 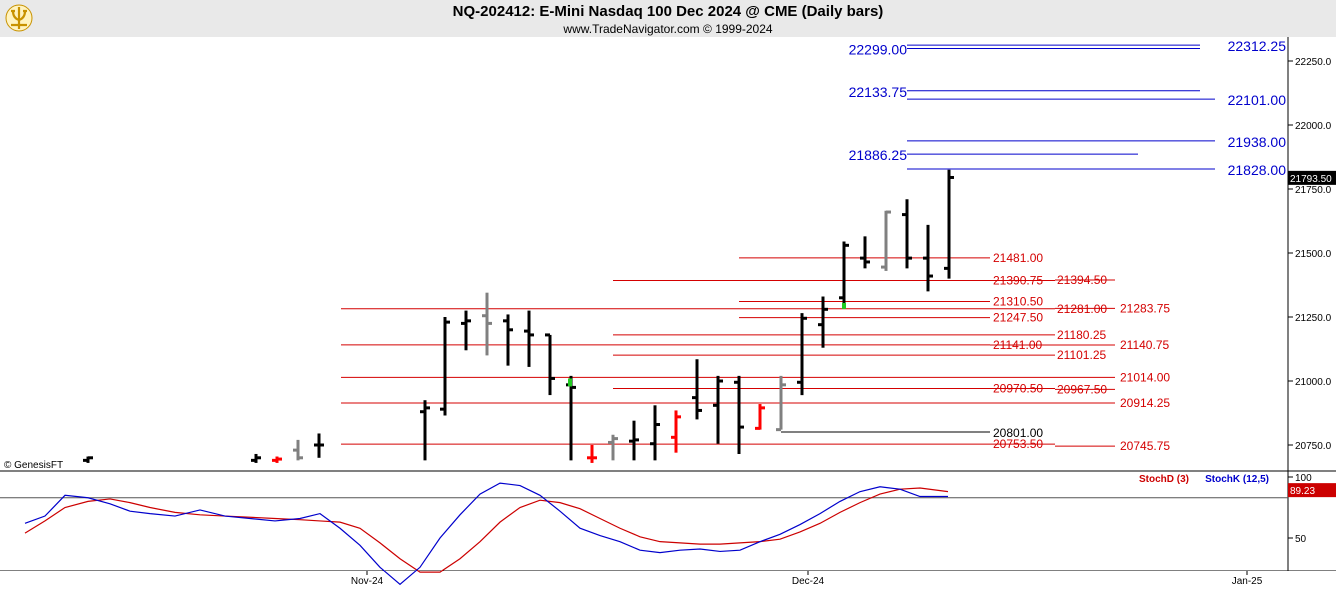 I want to click on red-level-label: 21141.00, so click(x=1017, y=345).